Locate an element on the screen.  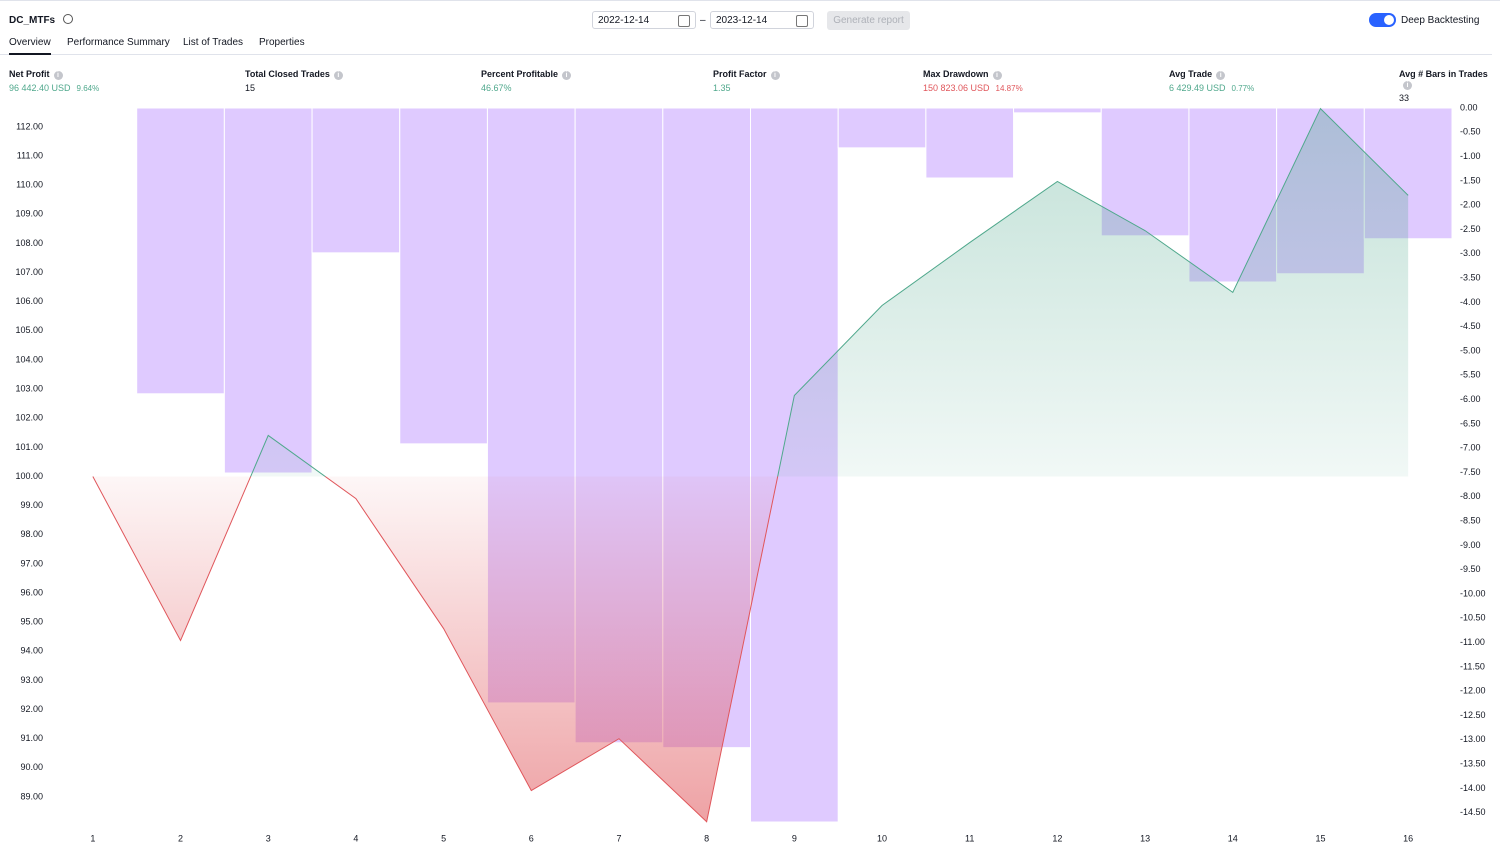
y-tick-label: 103.00 is located at coordinates (29, 388).